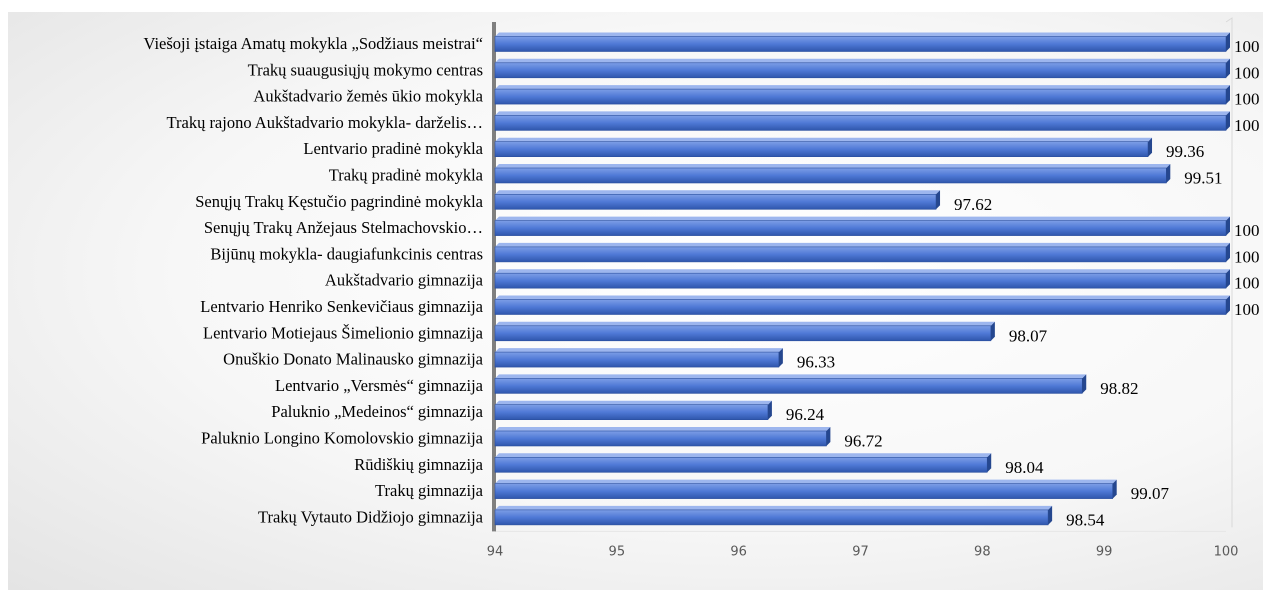 This screenshot has width=1269, height=592. Describe the element at coordinates (368, 96) in the screenshot. I see `category-label: Aukštadvario žemės ūkio mokykla` at that location.